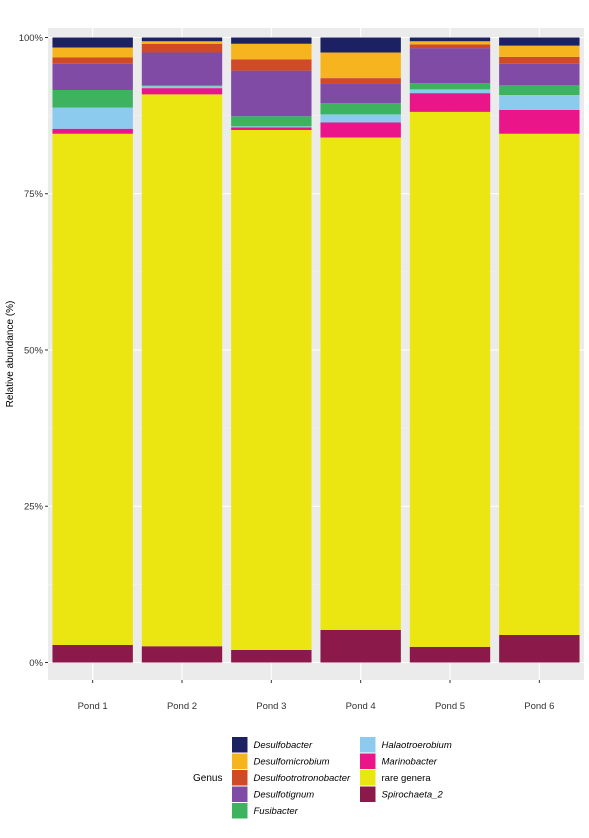 The width and height of the screenshot is (589, 838). I want to click on legend-label: Desulfomicrobium, so click(292, 762).